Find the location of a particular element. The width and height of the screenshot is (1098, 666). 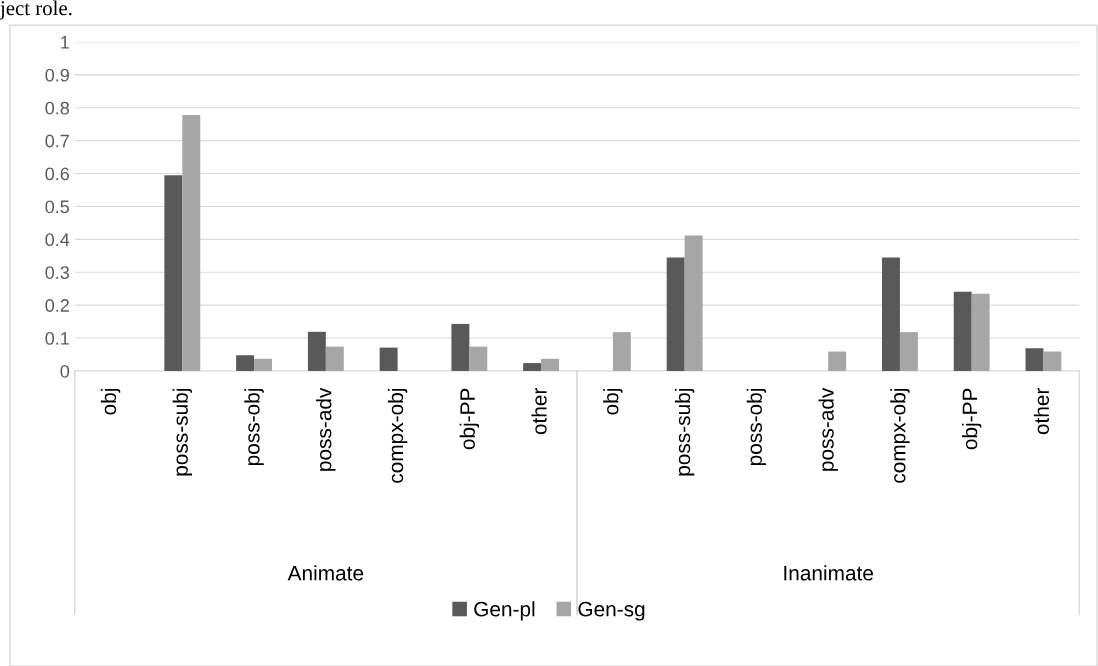

y-tick-label: 0.8 is located at coordinates (57, 108).